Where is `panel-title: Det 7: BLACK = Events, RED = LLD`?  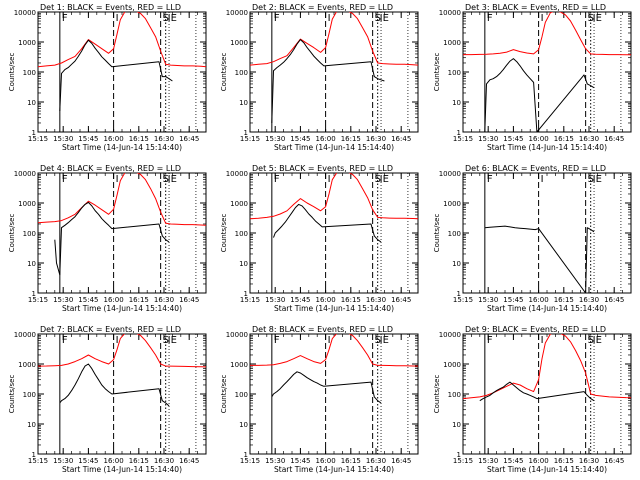
panel-title: Det 7: BLACK = Events, RED = LLD is located at coordinates (110, 329).